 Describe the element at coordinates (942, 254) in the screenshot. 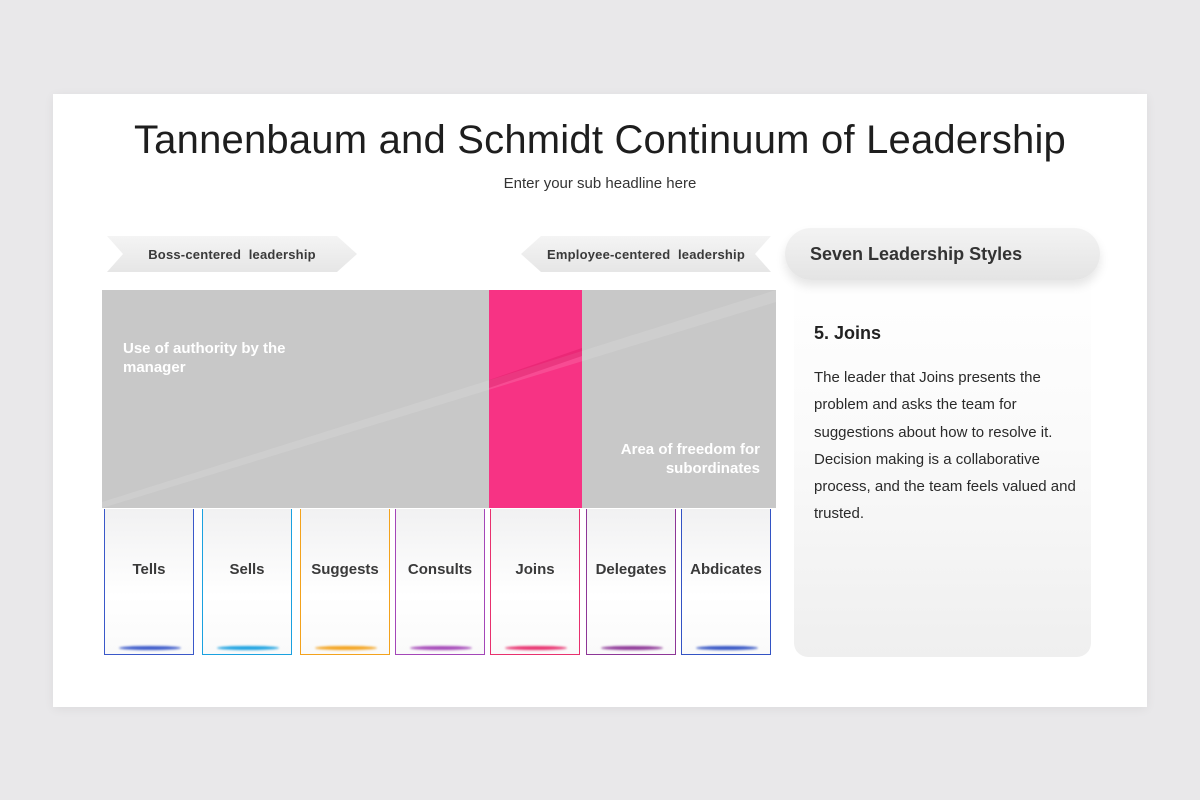

I see `panel-header: Seven Leadership Styles` at that location.